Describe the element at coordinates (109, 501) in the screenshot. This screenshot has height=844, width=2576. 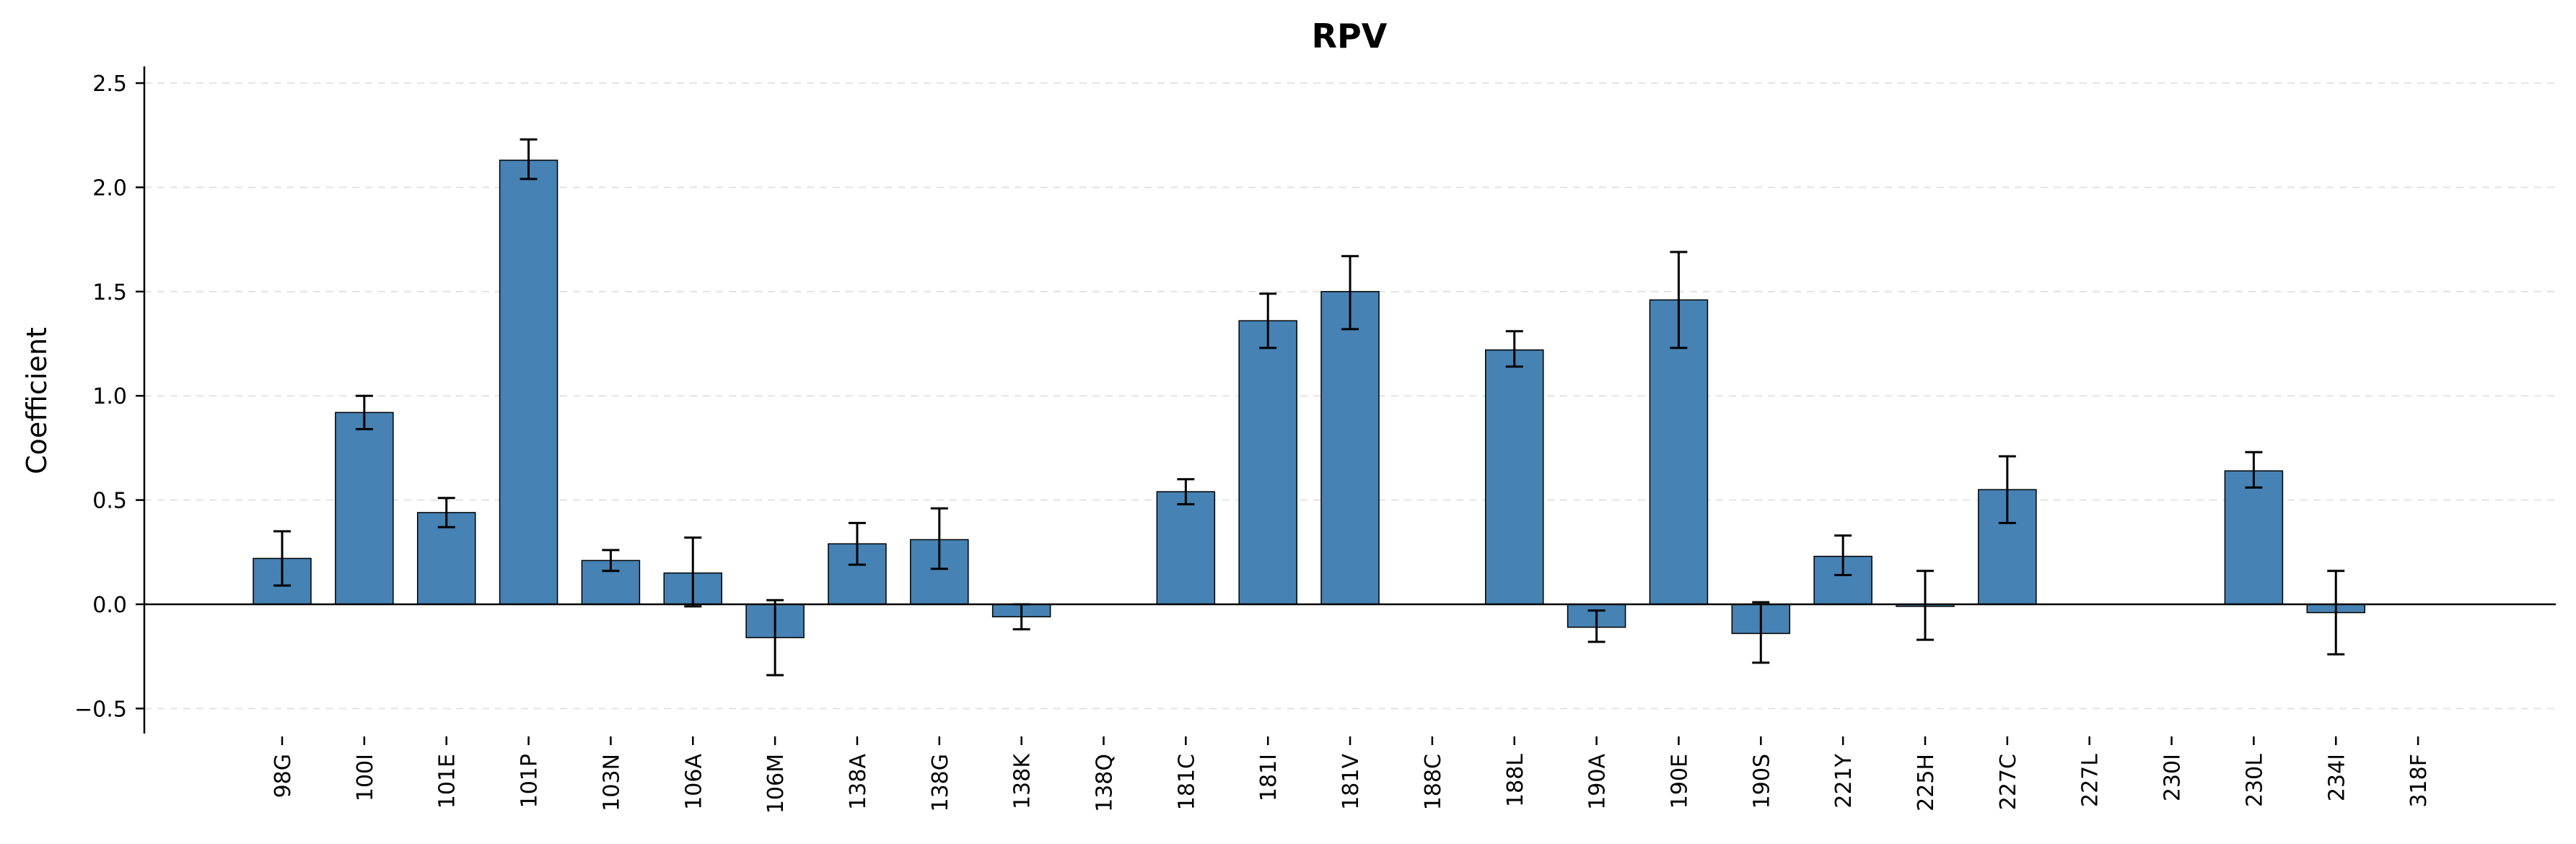
I see `y-tick-label: 0.5` at that location.